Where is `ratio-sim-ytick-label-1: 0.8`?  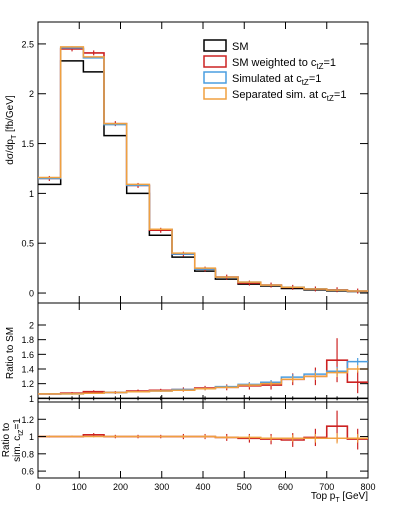 ratio-sim-ytick-label-1: 0.8 is located at coordinates (27, 454).